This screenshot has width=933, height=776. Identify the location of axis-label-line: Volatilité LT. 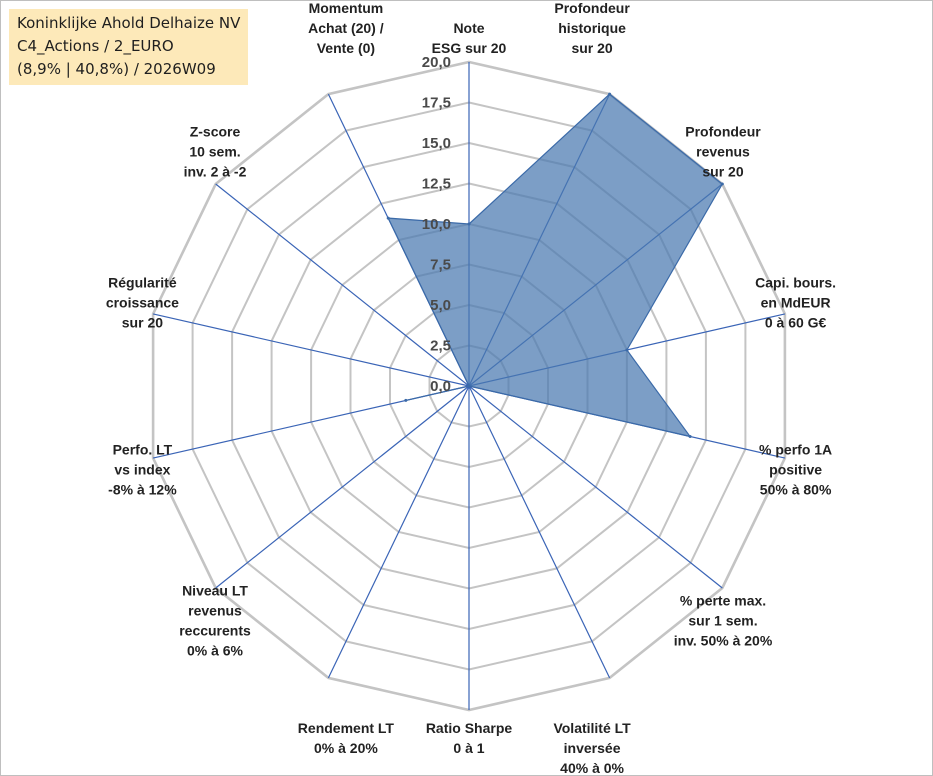
(592, 728).